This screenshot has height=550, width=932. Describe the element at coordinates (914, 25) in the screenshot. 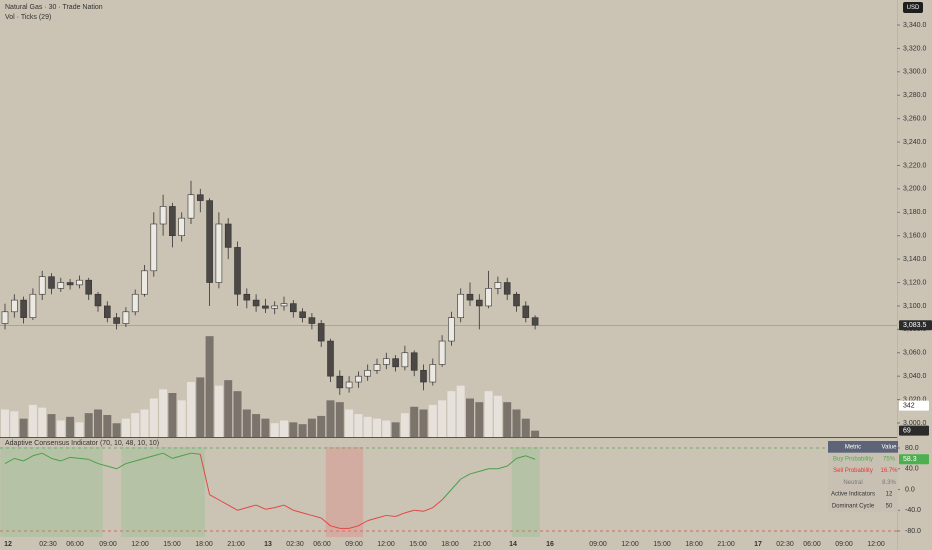

I see `y-tick-label: 3,340.0` at that location.